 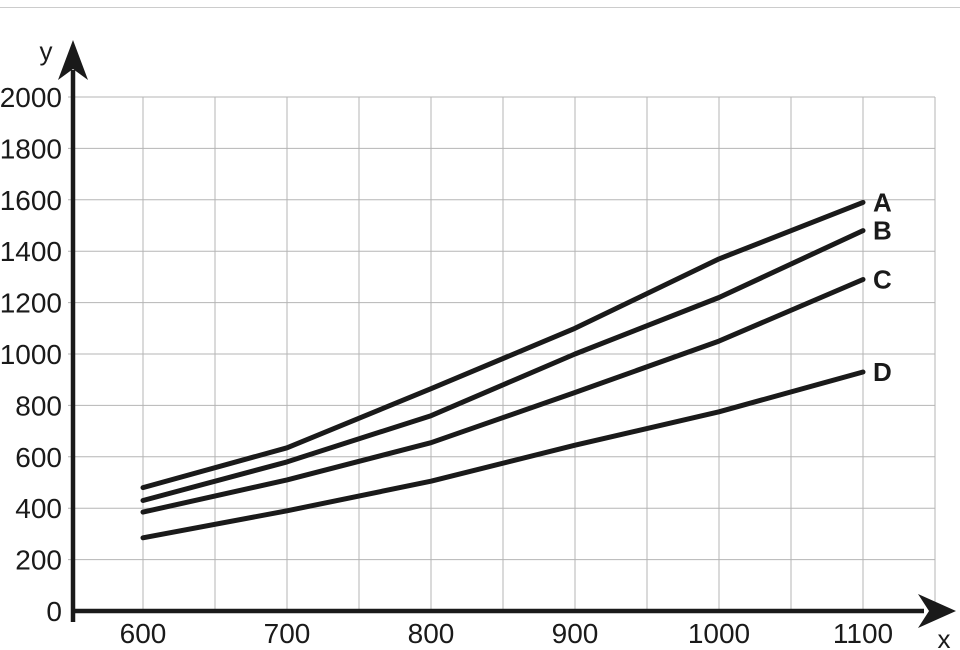 What do you see at coordinates (575, 633) in the screenshot?
I see `x-tick-label: 900` at bounding box center [575, 633].